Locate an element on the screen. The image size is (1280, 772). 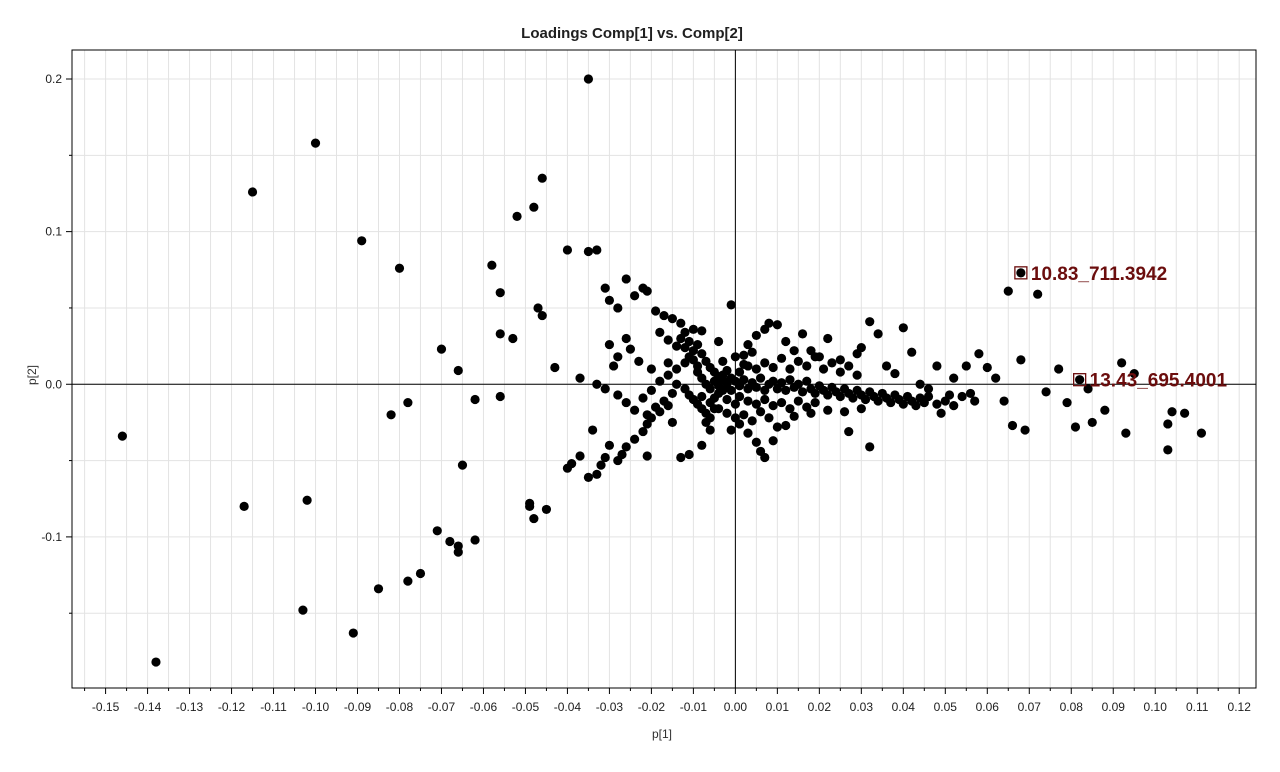
x-tick-label: -0.05 is located at coordinates (526, 707).